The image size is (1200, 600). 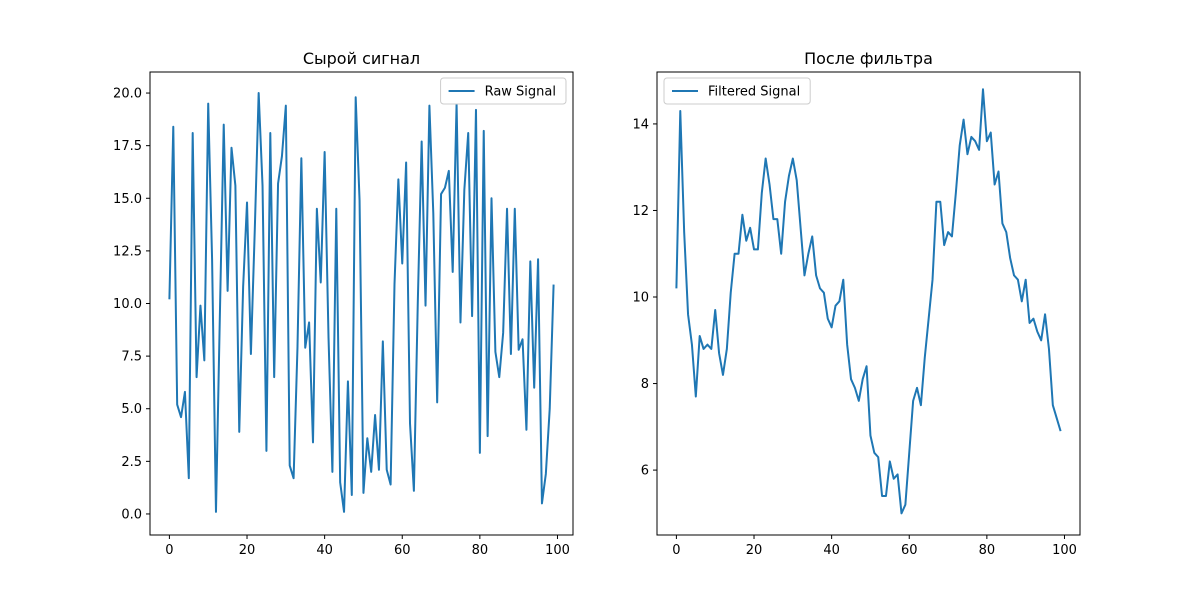 What do you see at coordinates (127, 146) in the screenshot?
I see `y-tick-label: 17.5` at bounding box center [127, 146].